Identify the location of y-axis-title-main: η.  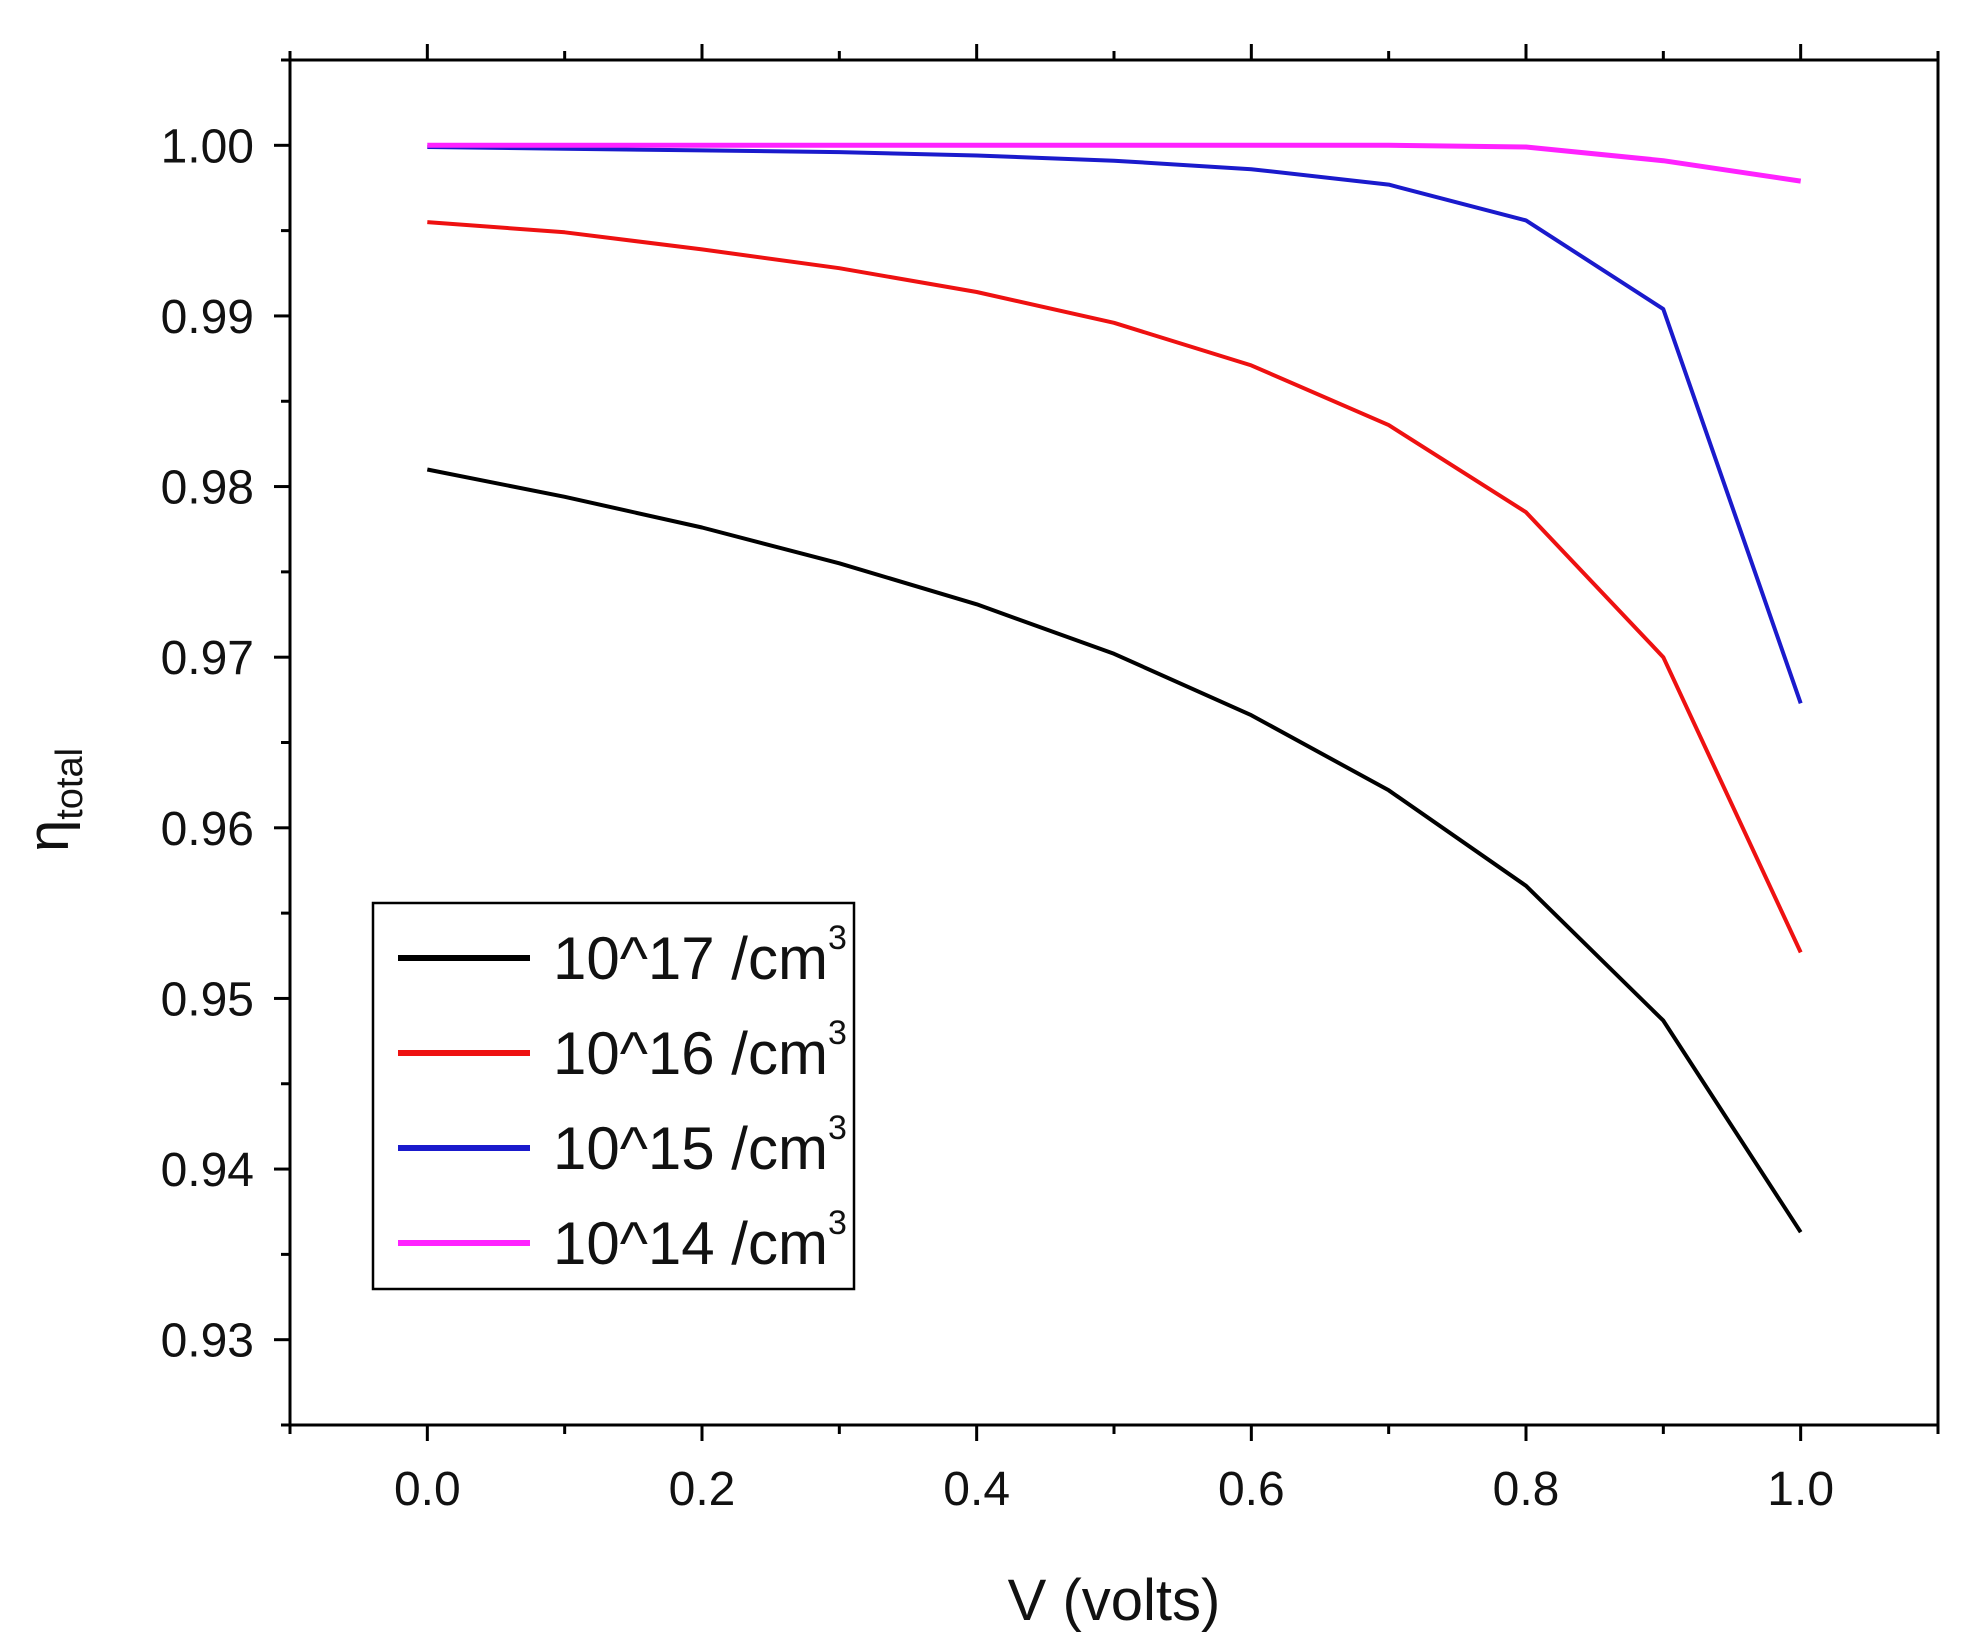
(48, 836).